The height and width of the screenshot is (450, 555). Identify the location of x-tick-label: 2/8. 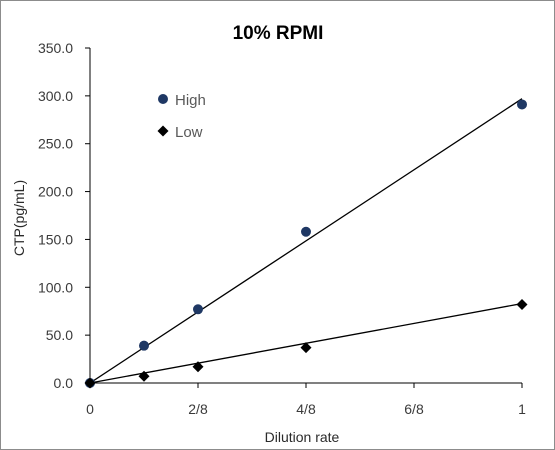
(198, 409).